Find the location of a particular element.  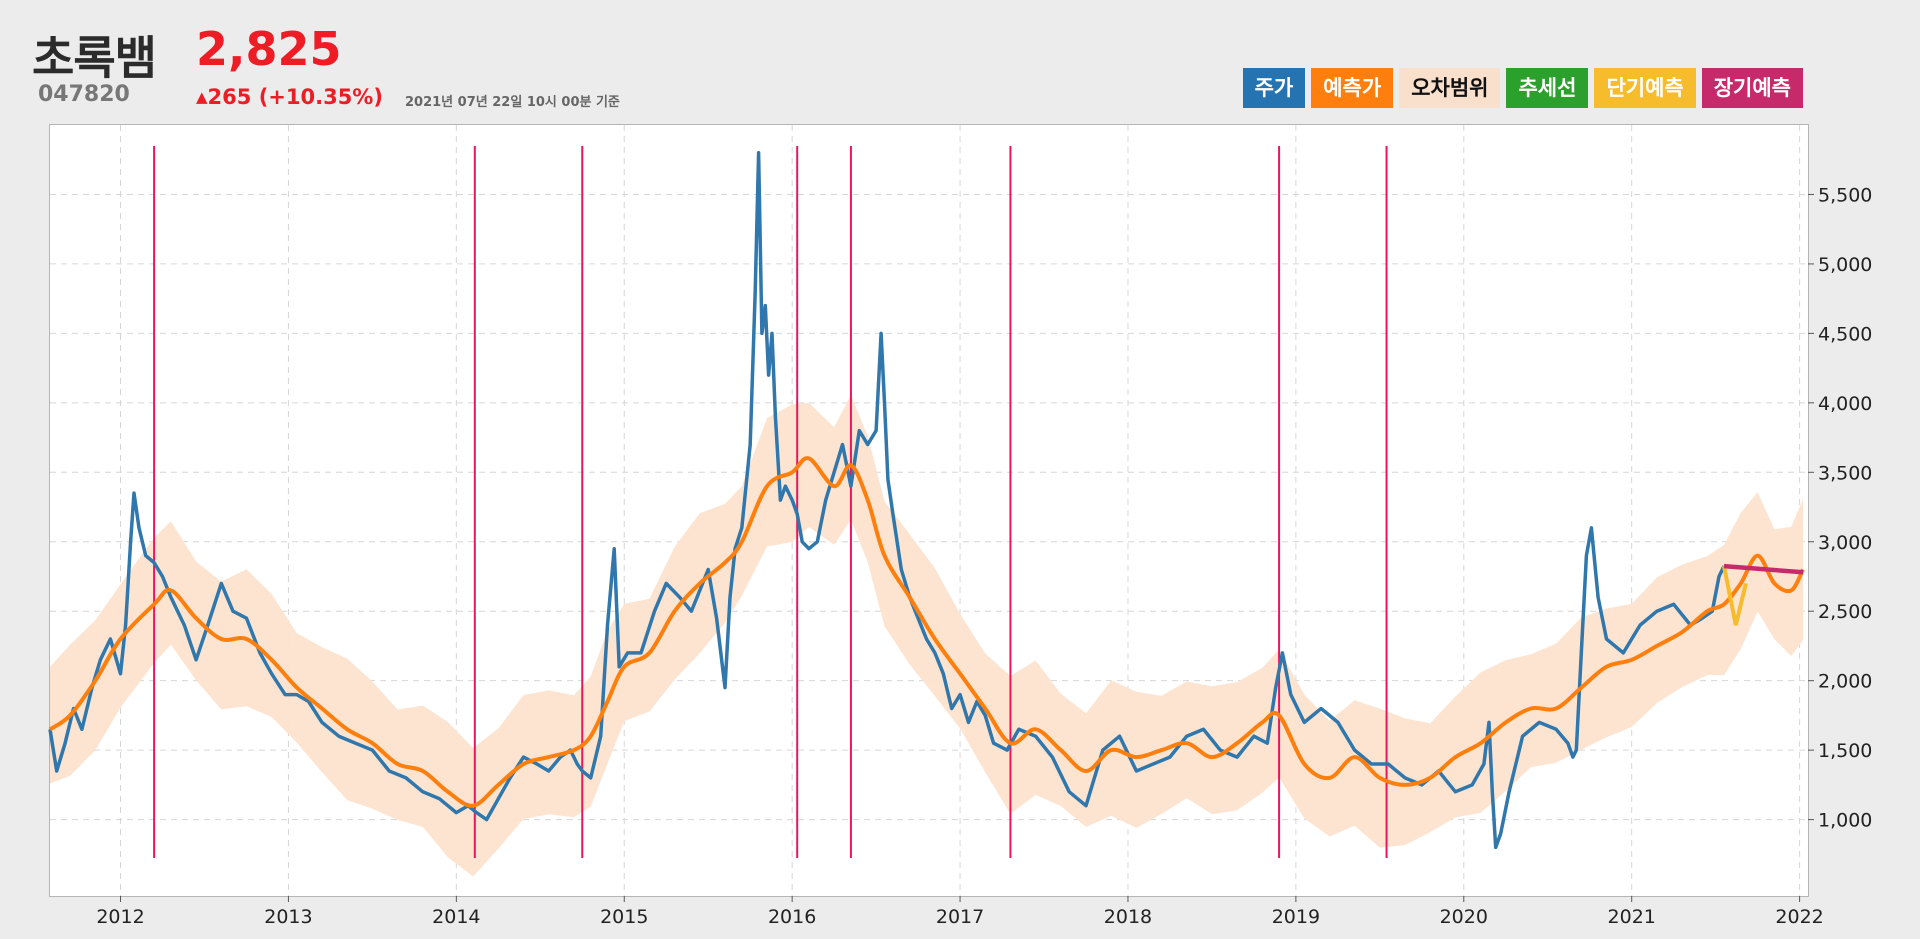

x-tick-label: 2019 is located at coordinates (1296, 917).